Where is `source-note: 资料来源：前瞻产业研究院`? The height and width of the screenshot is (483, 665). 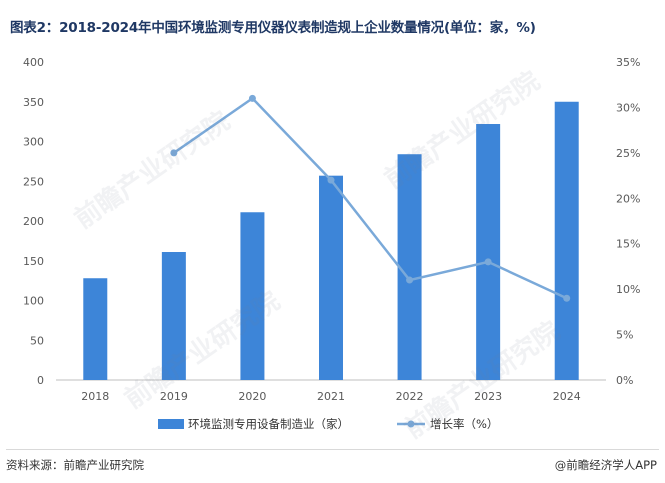
source-note: 资料来源：前瞻产业研究院 is located at coordinates (75, 465).